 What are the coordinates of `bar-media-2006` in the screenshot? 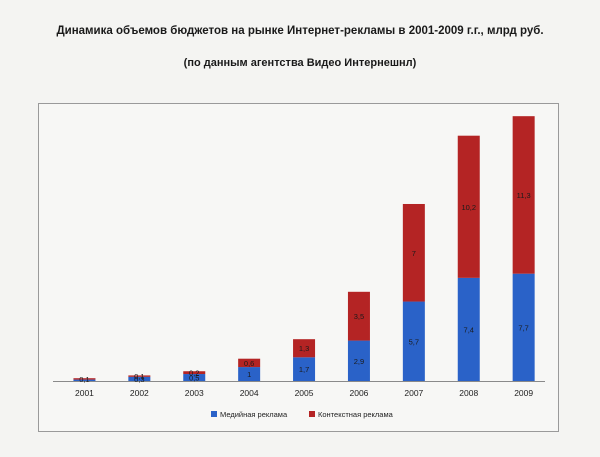 It's located at (358, 360).